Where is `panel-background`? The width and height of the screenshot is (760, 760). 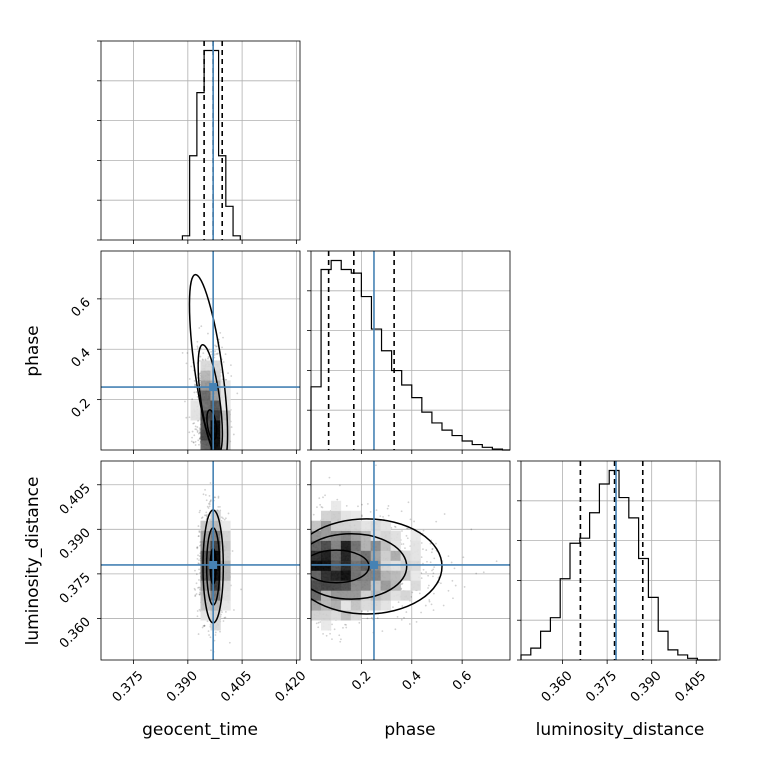 panel-background is located at coordinates (200, 140).